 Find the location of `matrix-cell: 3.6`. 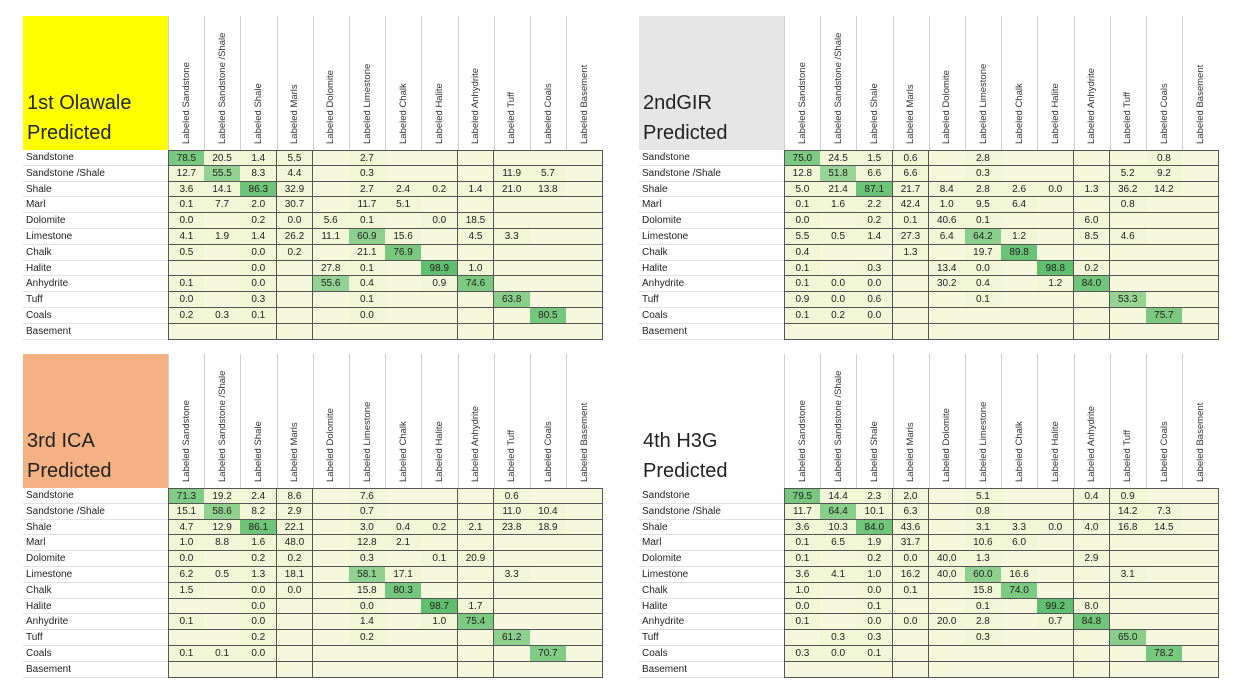

matrix-cell: 3.6 is located at coordinates (802, 527).